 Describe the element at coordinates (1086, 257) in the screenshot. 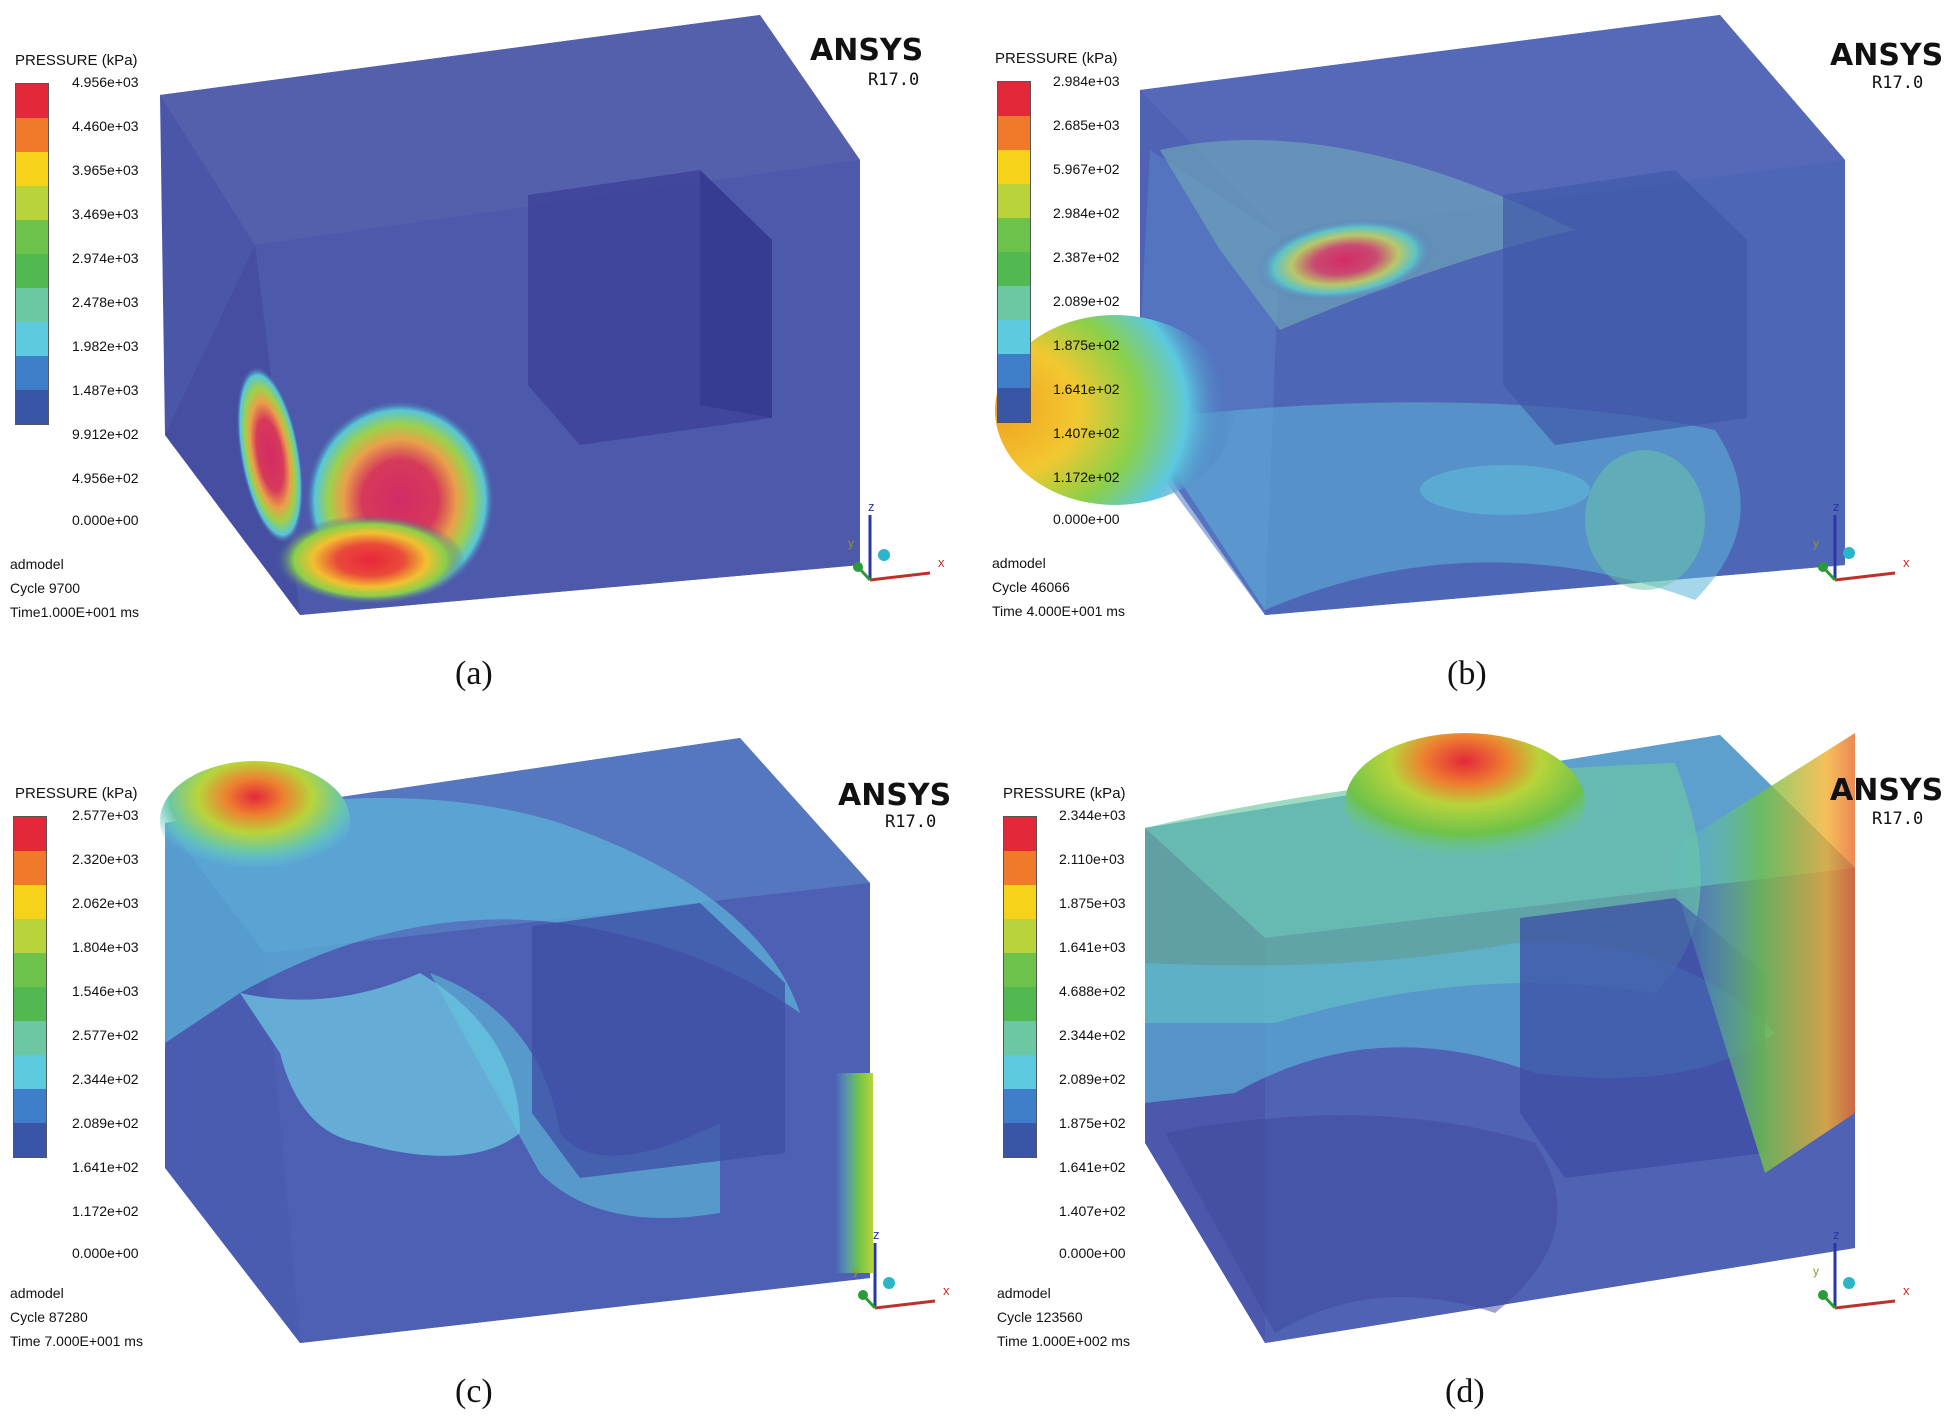

I see `scale-tick: 2.387e+02` at that location.